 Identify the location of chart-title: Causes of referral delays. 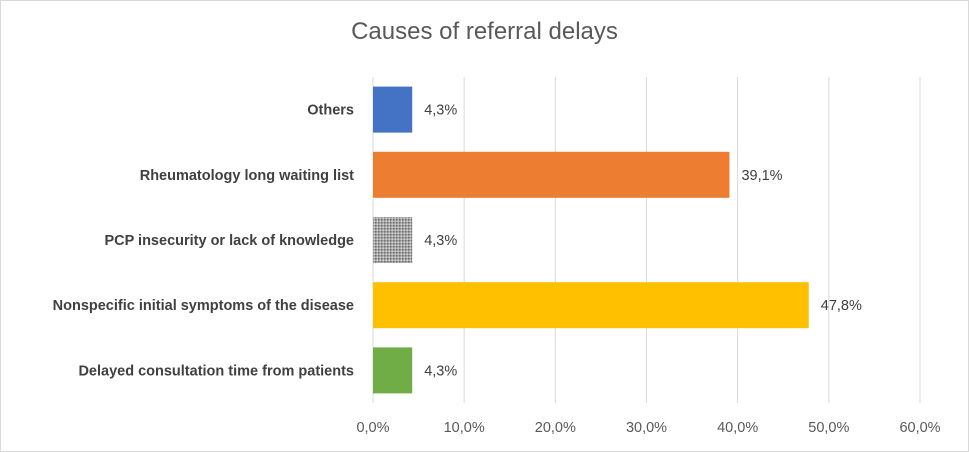
(484, 31).